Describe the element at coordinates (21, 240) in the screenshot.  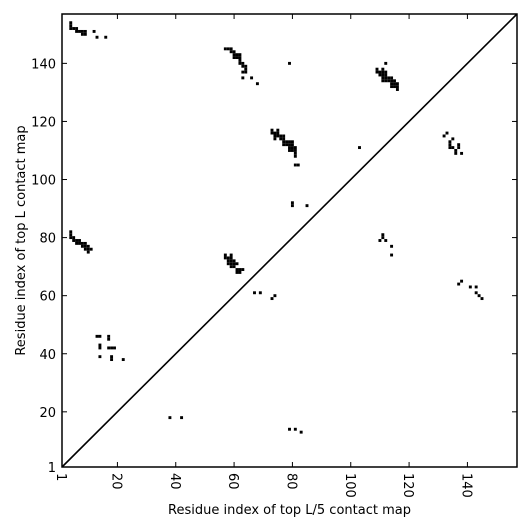
I see `y-axis-title: Residue index of top L contact map` at that location.